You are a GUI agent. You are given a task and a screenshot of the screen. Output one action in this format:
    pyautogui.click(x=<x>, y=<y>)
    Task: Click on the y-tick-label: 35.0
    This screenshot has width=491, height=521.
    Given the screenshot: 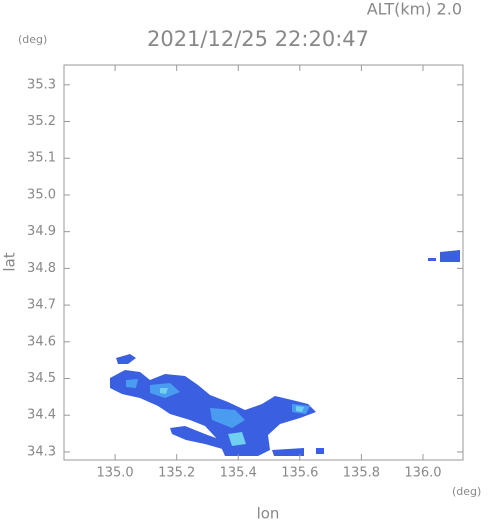 What is the action you would take?
    pyautogui.click(x=41, y=194)
    